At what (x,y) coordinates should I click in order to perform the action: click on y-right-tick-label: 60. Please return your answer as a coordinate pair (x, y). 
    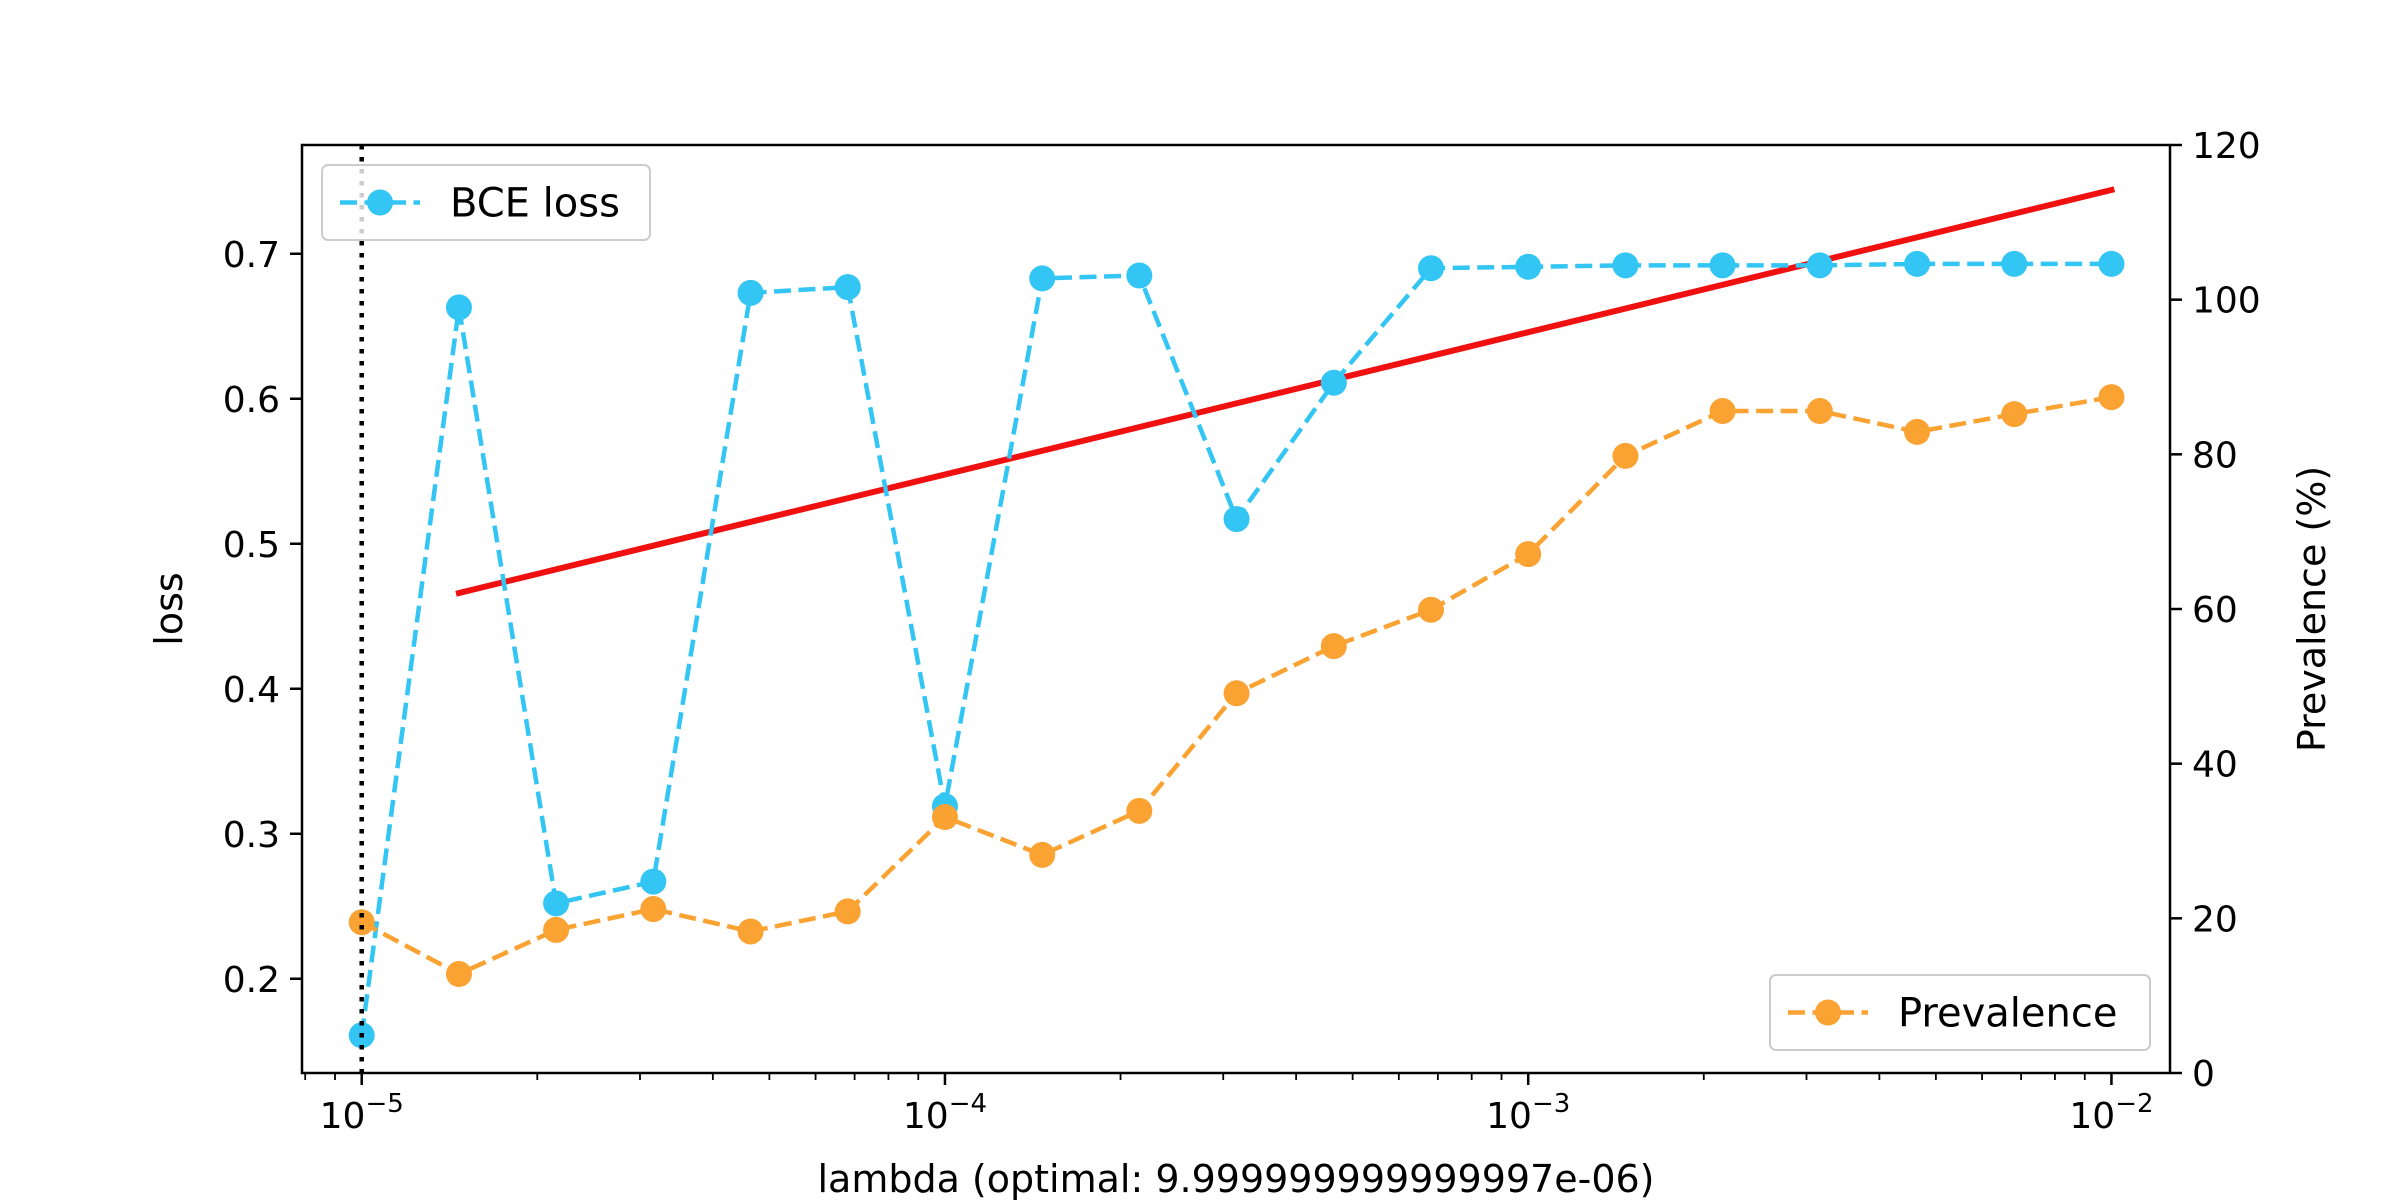
    Looking at the image, I should click on (2215, 610).